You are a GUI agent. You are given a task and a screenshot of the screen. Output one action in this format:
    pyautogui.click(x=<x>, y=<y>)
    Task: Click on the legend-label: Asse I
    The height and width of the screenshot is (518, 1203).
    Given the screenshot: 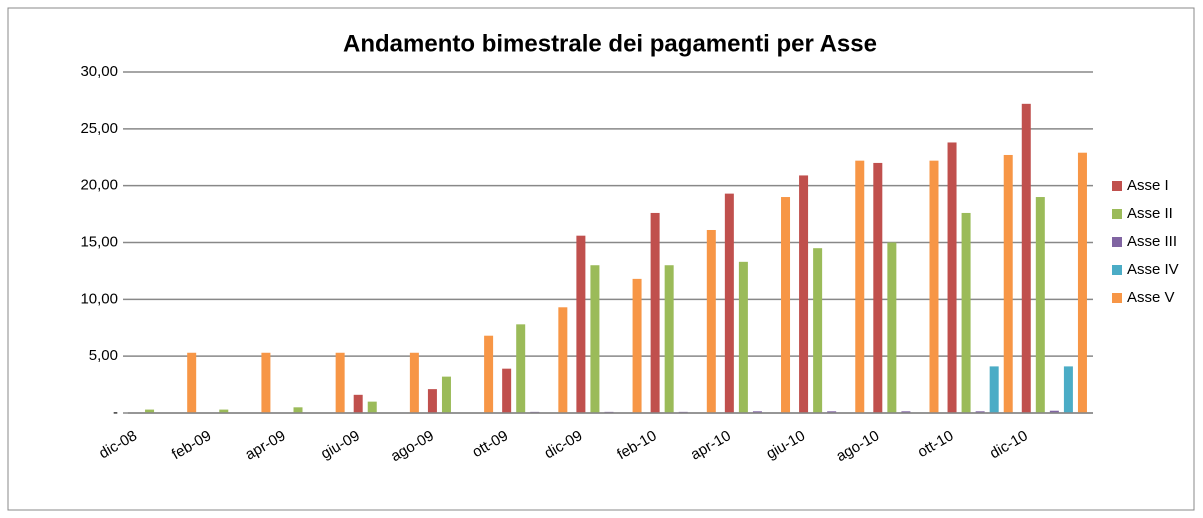 What is the action you would take?
    pyautogui.click(x=1148, y=185)
    